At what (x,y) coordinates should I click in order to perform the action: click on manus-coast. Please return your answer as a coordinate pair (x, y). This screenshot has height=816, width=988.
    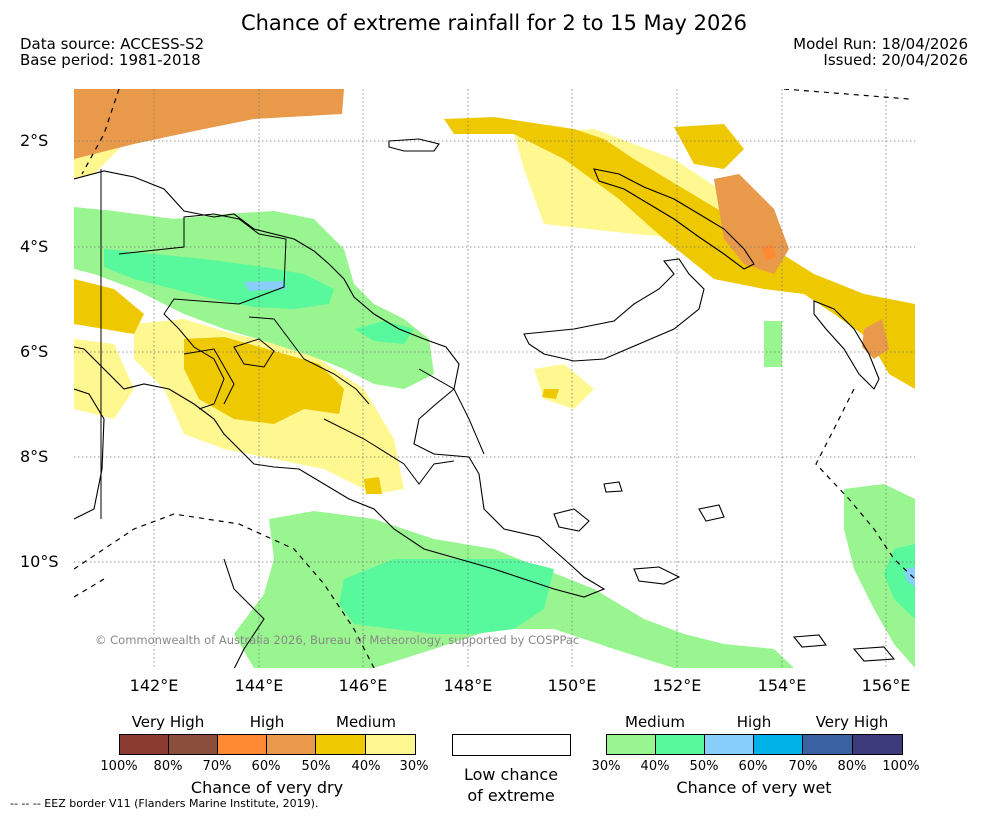
    Looking at the image, I should click on (414, 145).